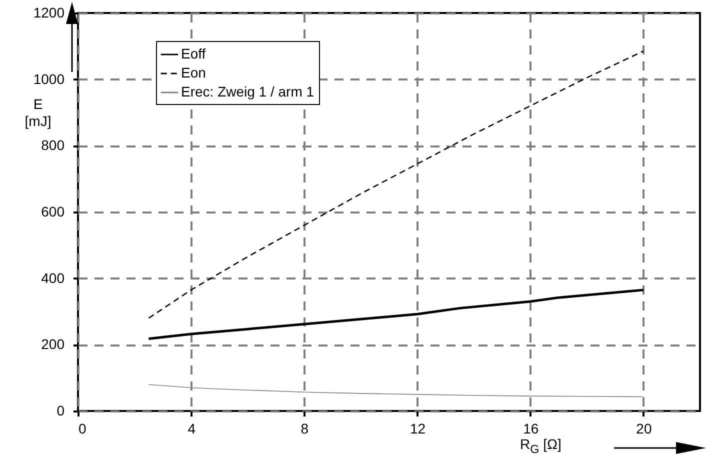  I want to click on y-tick-label: 800, so click(53, 145).